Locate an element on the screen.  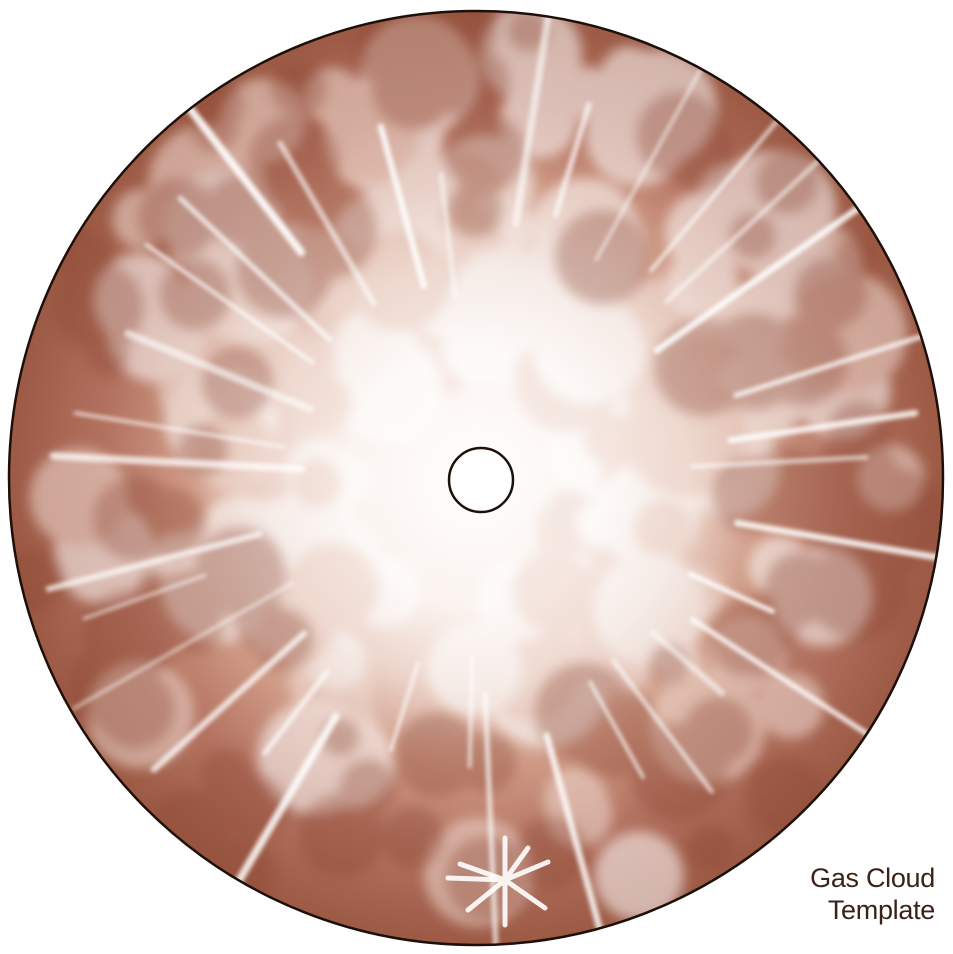
center-hole is located at coordinates (481, 480).